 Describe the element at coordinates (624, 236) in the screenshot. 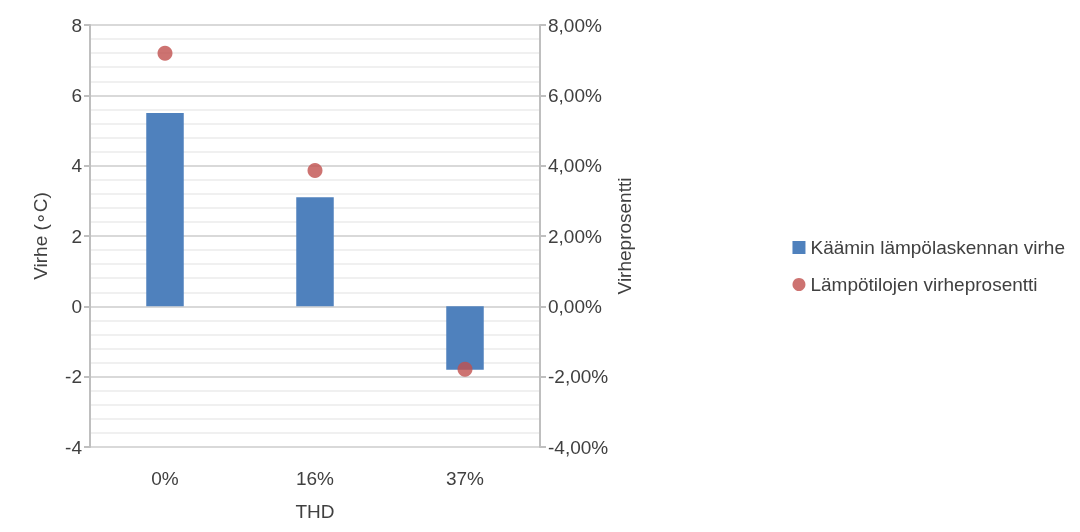

I see `y2-axis-title: Virheprosentti` at that location.